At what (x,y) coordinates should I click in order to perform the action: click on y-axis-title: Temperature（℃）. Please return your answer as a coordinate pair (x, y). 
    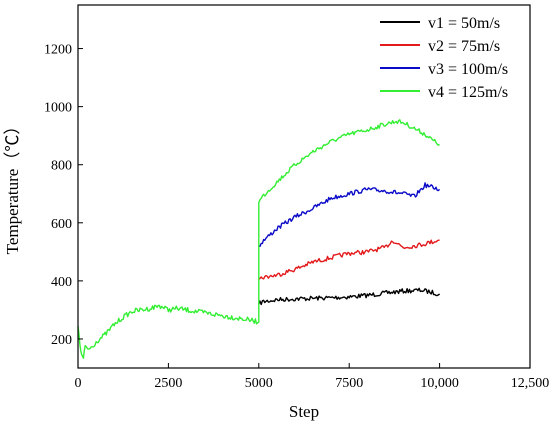
    Looking at the image, I should click on (12, 186).